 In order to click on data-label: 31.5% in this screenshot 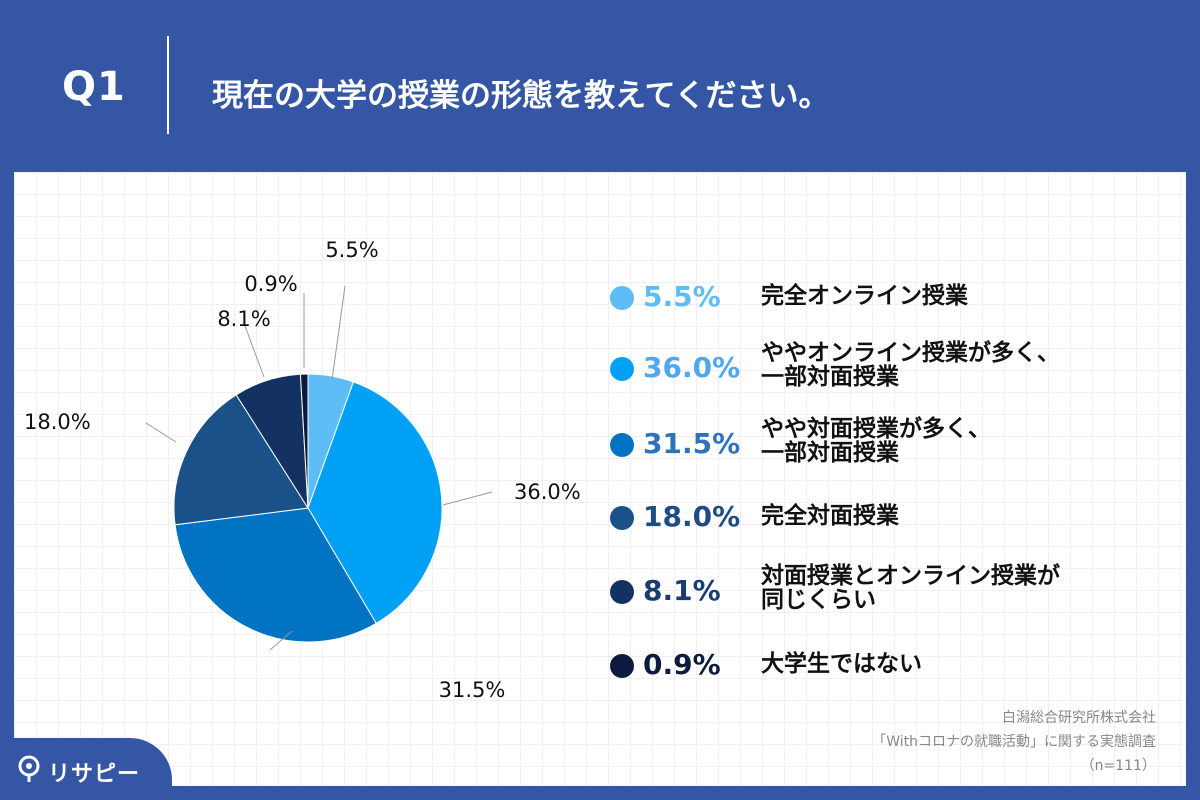, I will do `click(472, 690)`.